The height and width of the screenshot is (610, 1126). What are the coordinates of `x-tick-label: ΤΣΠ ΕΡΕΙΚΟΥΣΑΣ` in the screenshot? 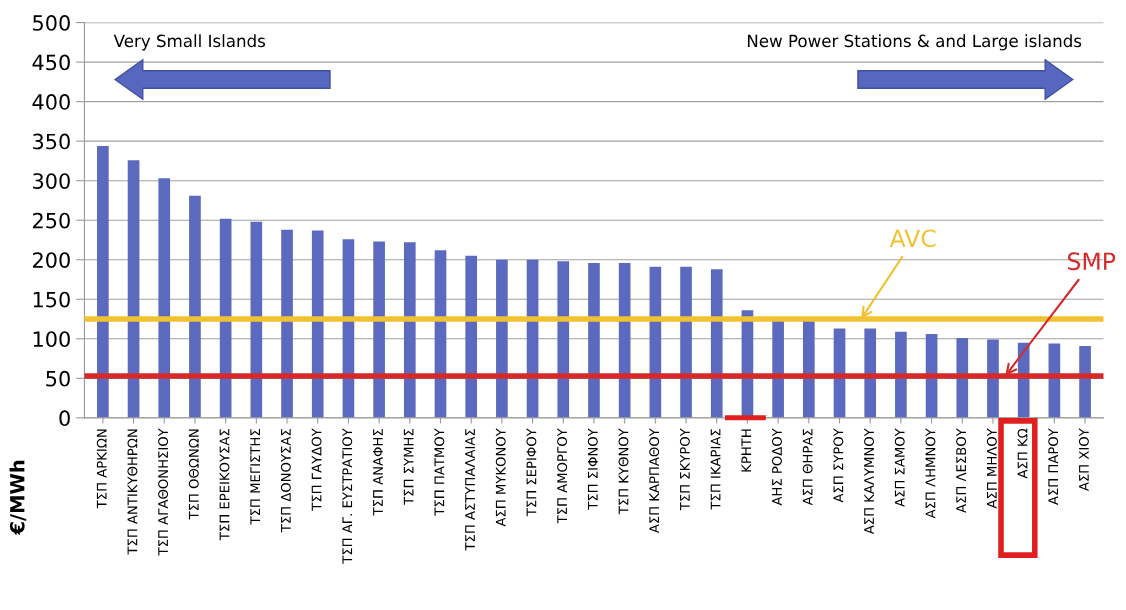 It's located at (224, 485).